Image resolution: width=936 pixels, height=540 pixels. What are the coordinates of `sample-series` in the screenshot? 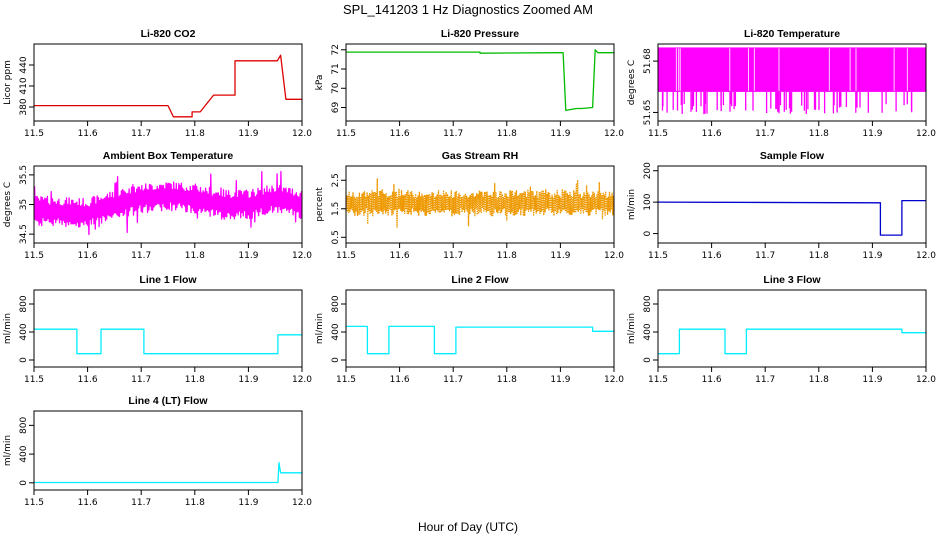 It's located at (792, 217).